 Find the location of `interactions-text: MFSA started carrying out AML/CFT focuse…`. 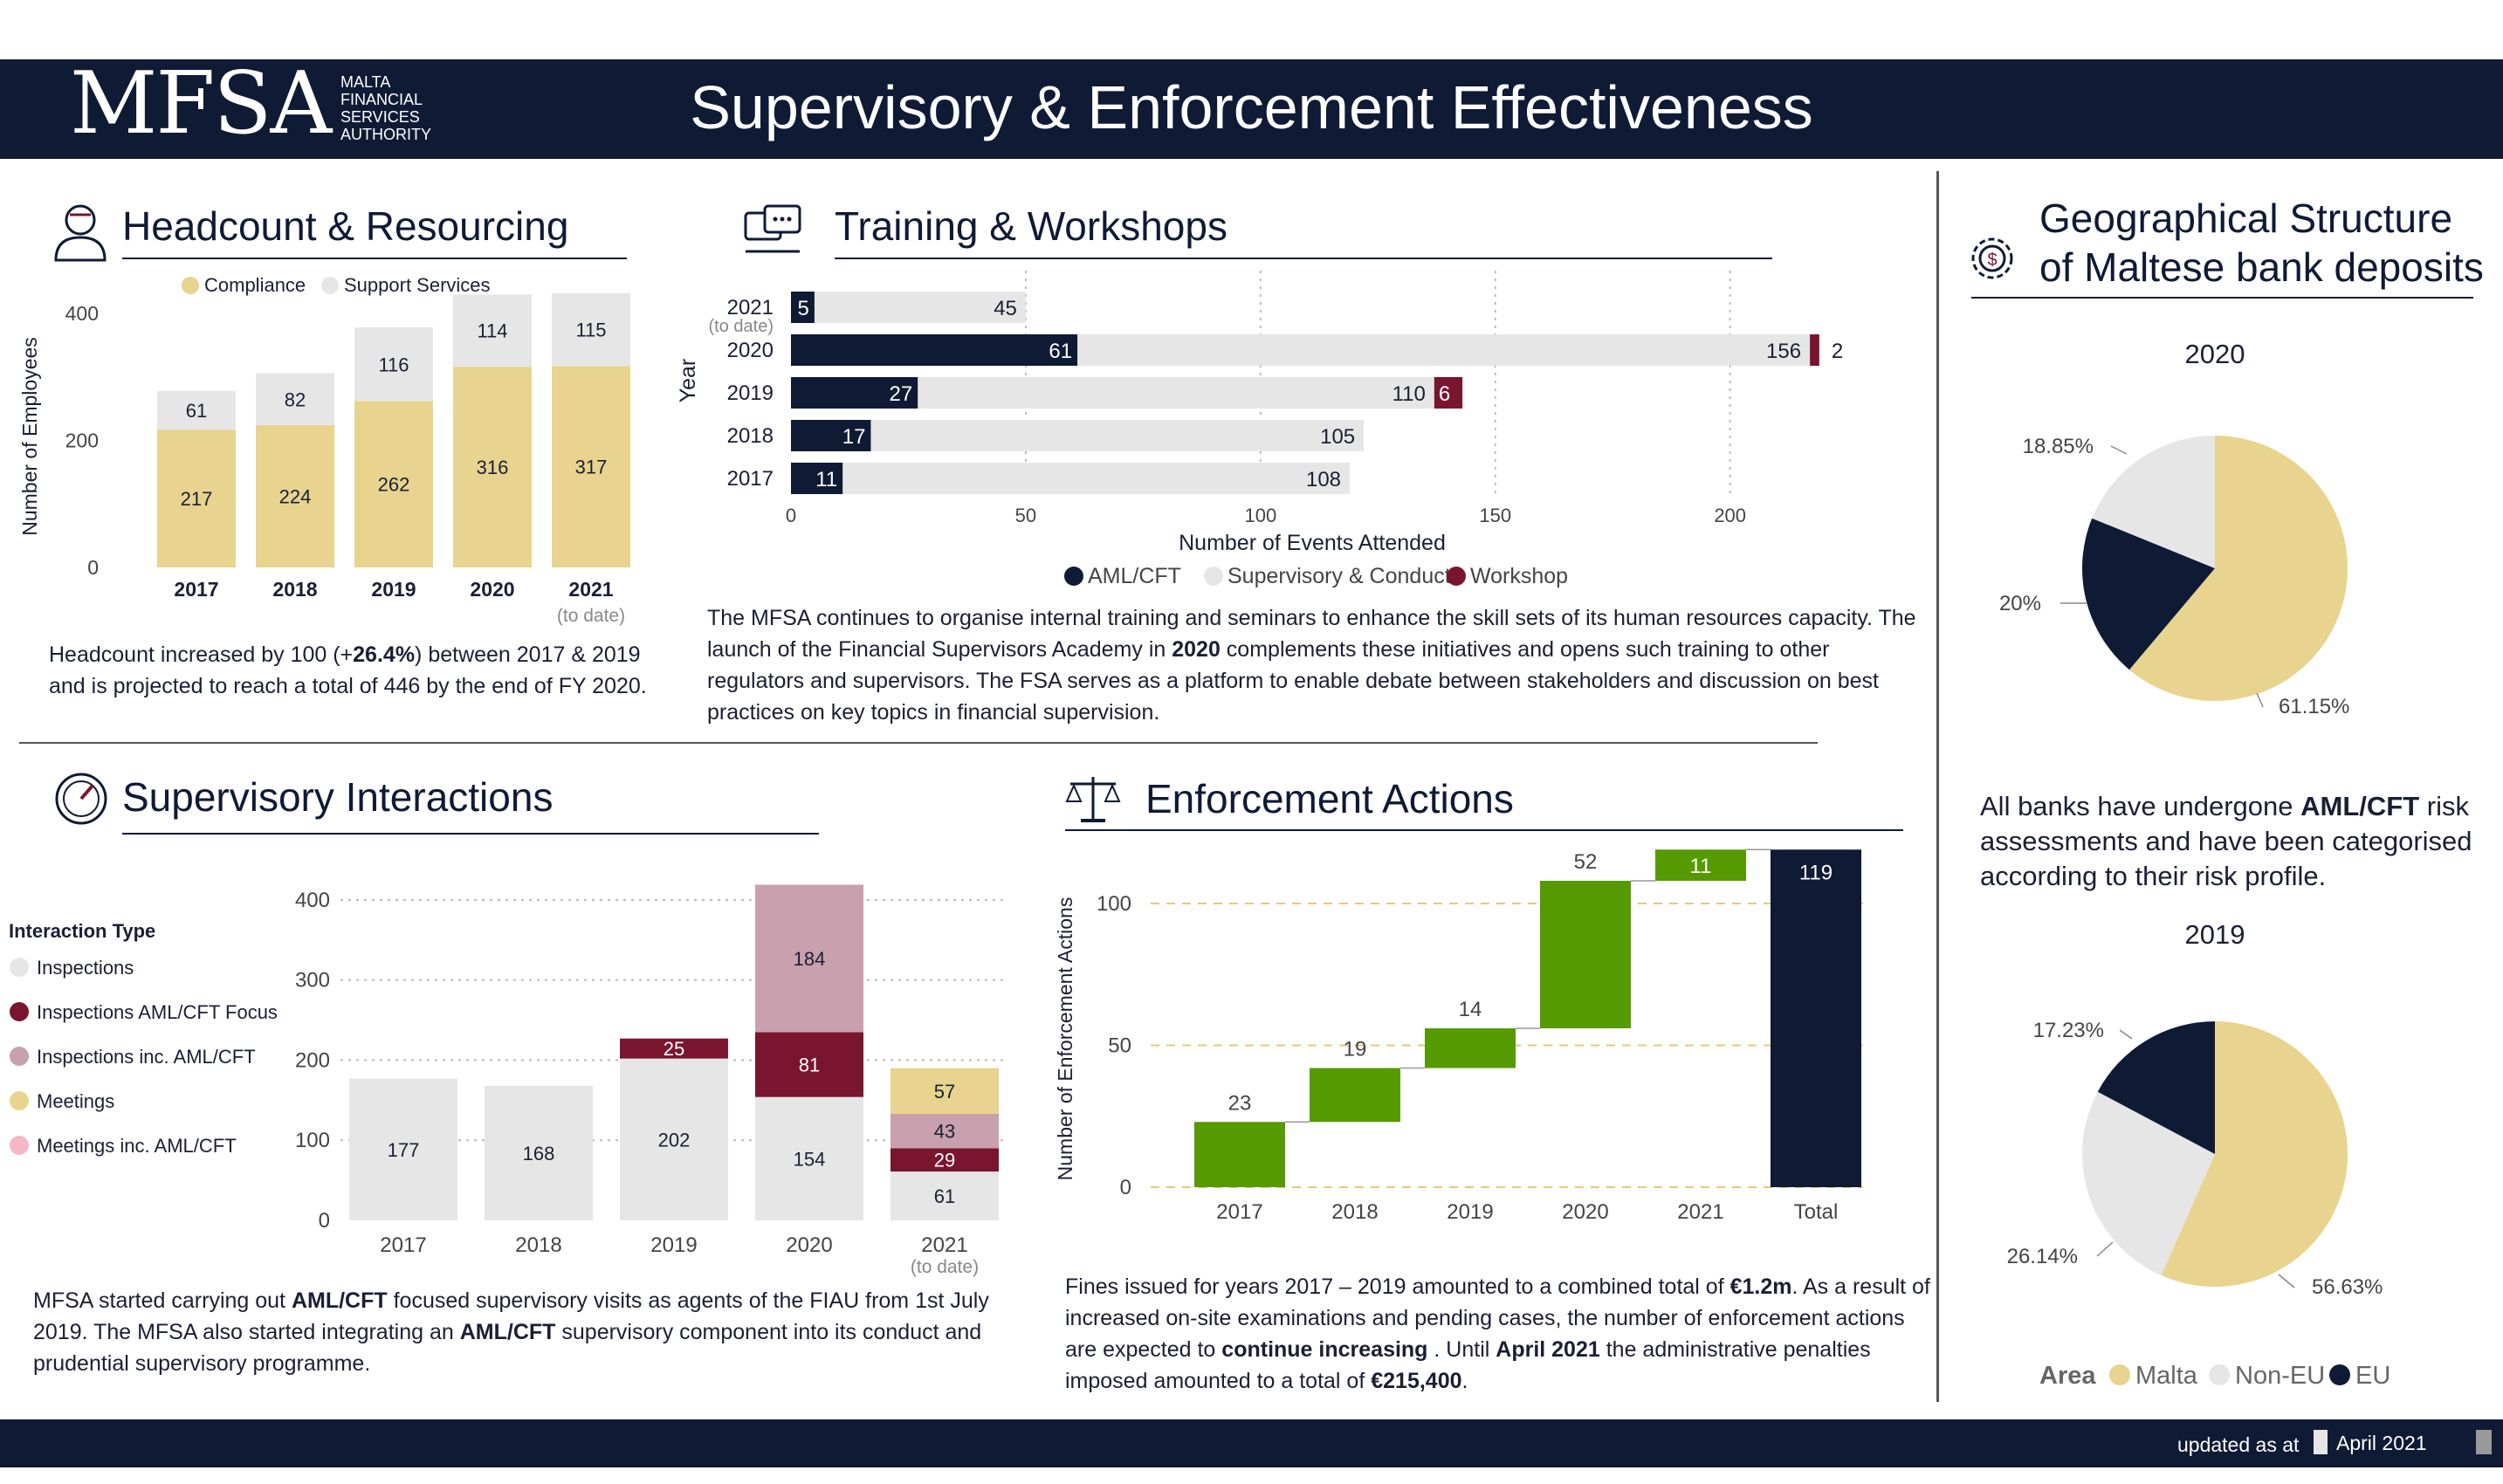

interactions-text: MFSA started carrying out AML/CFT focuse… is located at coordinates (511, 1332).